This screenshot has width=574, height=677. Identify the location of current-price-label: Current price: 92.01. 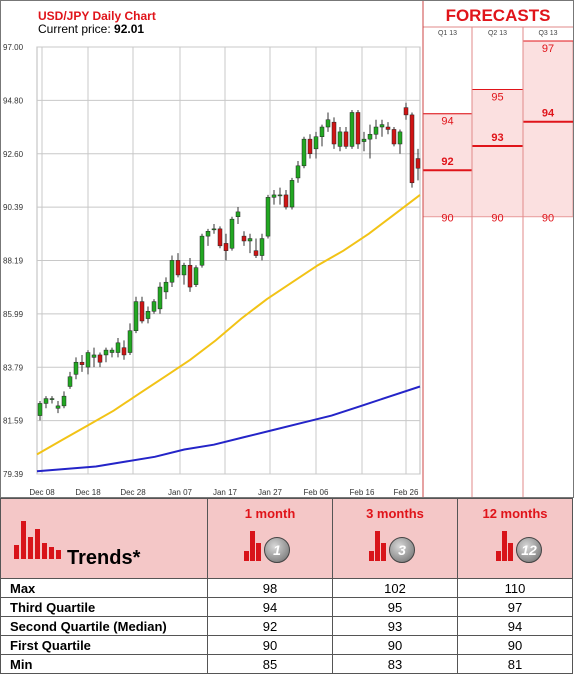
(91, 29).